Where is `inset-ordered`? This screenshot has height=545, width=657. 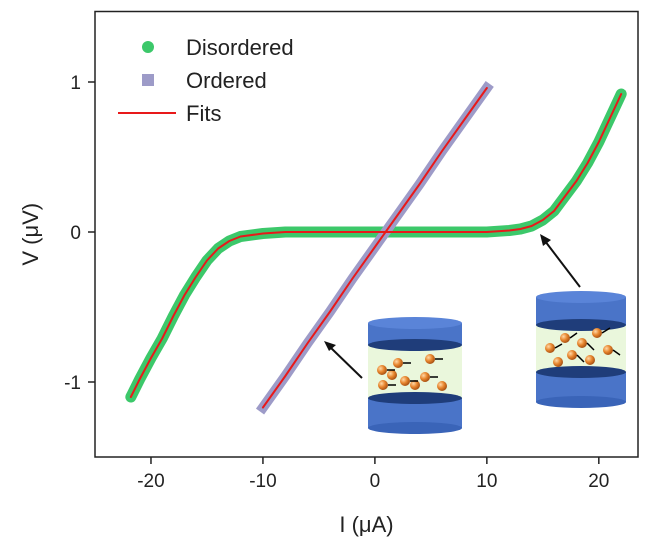
inset-ordered is located at coordinates (415, 375).